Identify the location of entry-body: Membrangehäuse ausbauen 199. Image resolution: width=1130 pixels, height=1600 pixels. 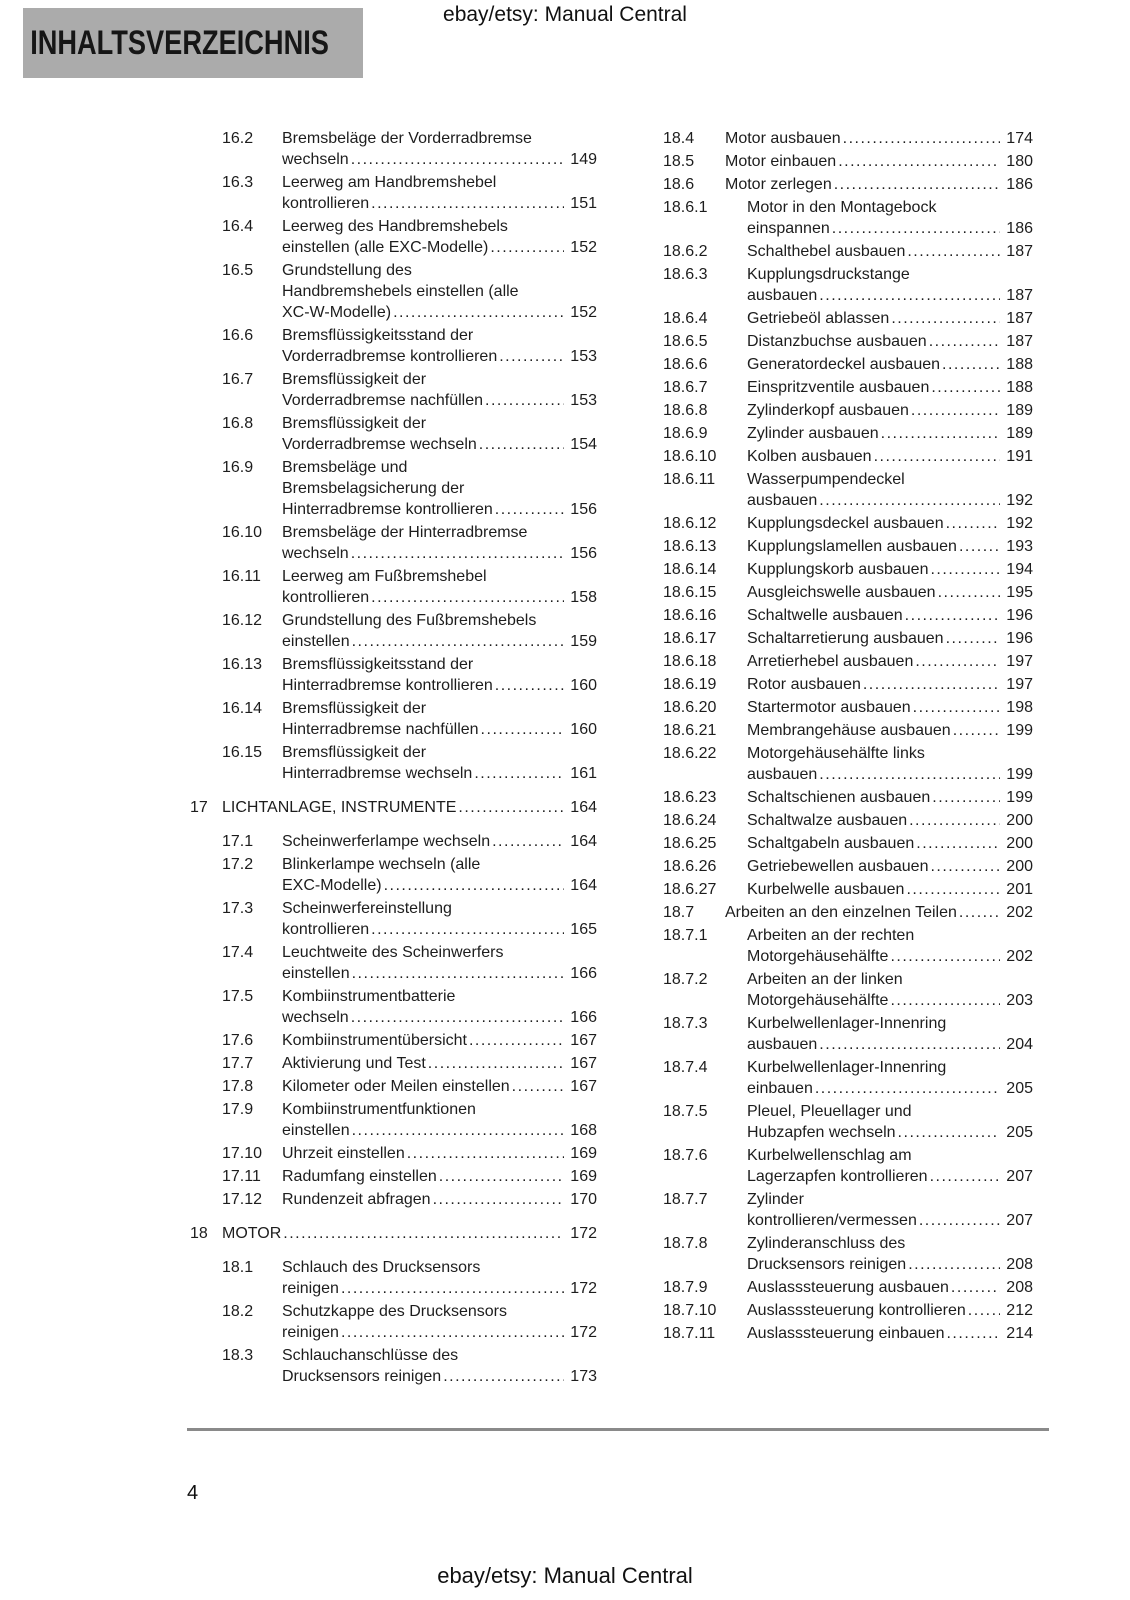
(890, 730).